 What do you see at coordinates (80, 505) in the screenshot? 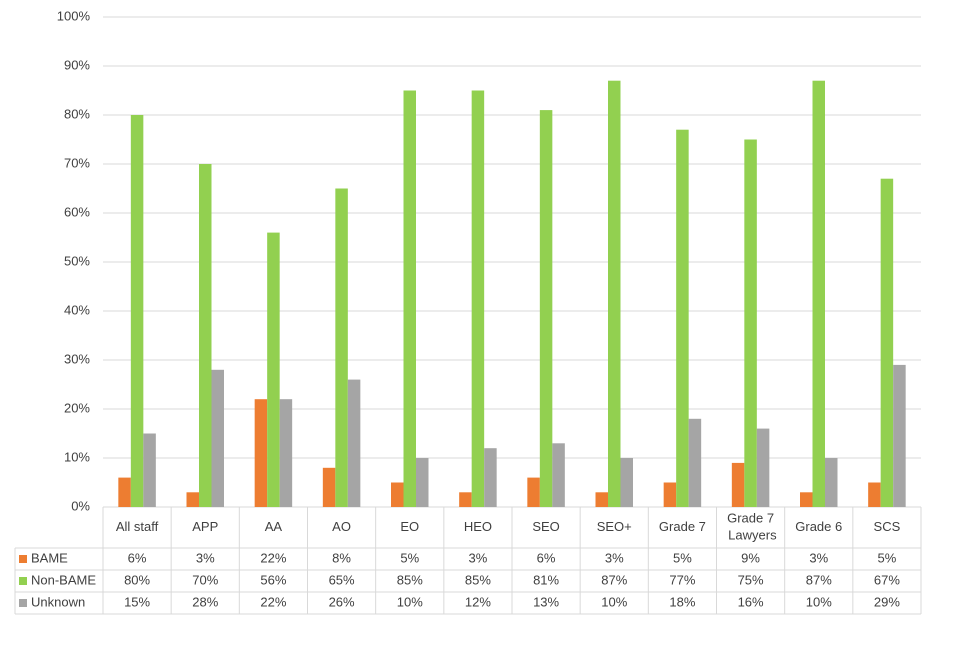
I see `y-tick-label: 0%` at bounding box center [80, 505].